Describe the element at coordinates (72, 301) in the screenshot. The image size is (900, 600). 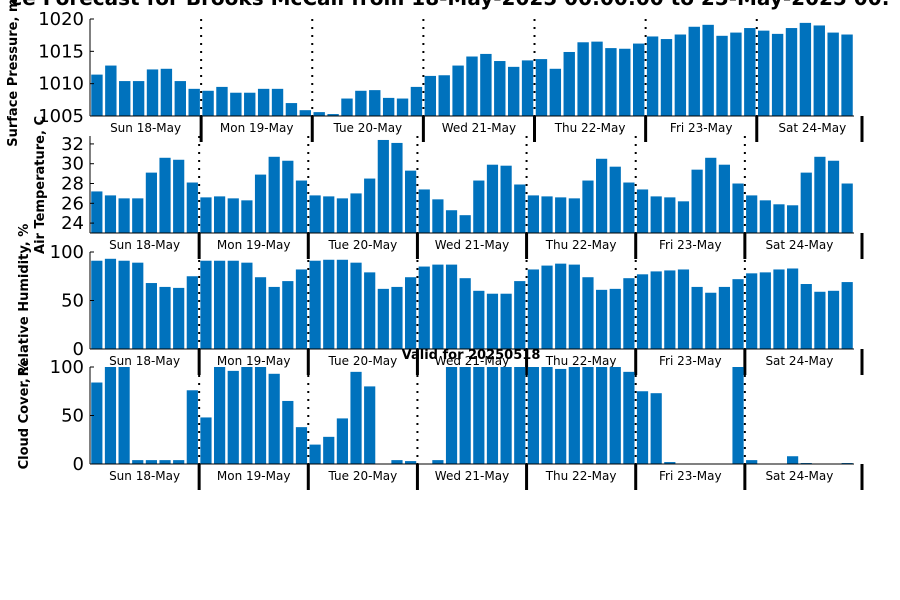
I see `y-tick-label: 50` at that location.